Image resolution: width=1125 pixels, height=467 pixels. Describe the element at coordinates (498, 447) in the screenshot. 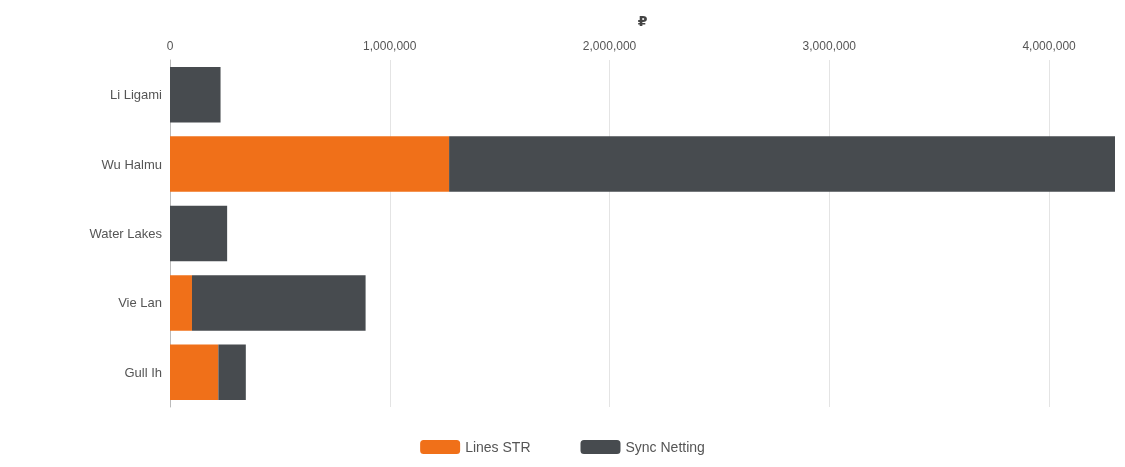

I see `legend-label: Lines STR` at that location.